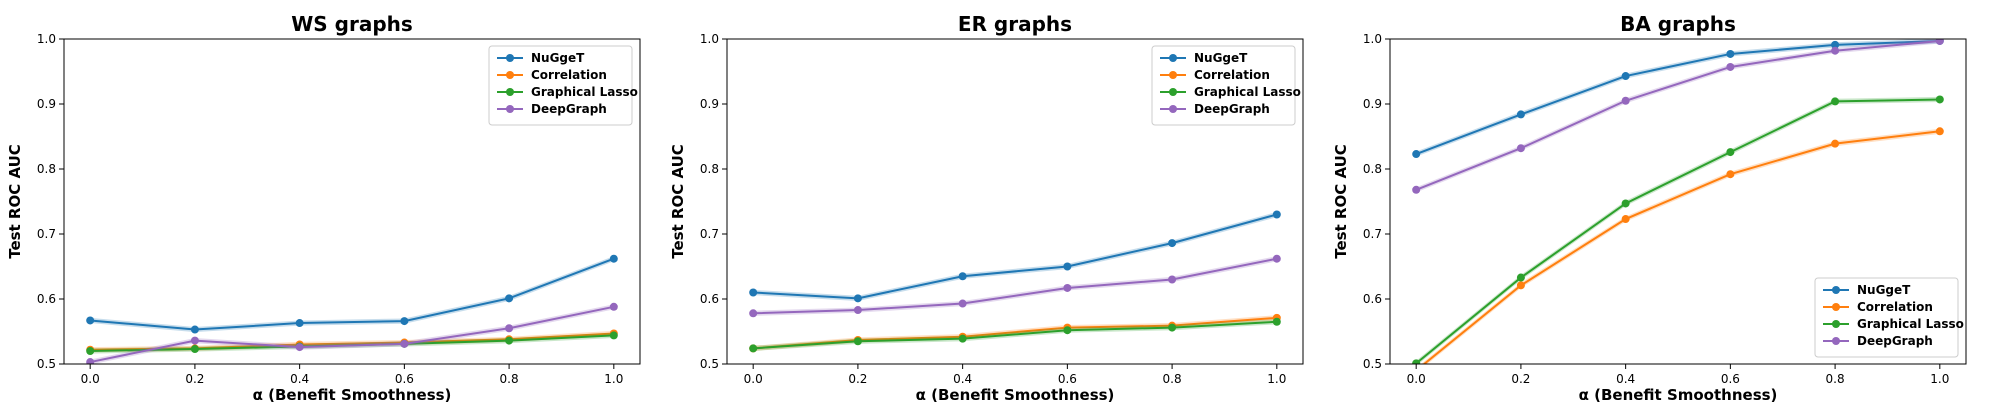 The width and height of the screenshot is (1999, 416). I want to click on x-tick-label: 1.0, so click(1276, 379).